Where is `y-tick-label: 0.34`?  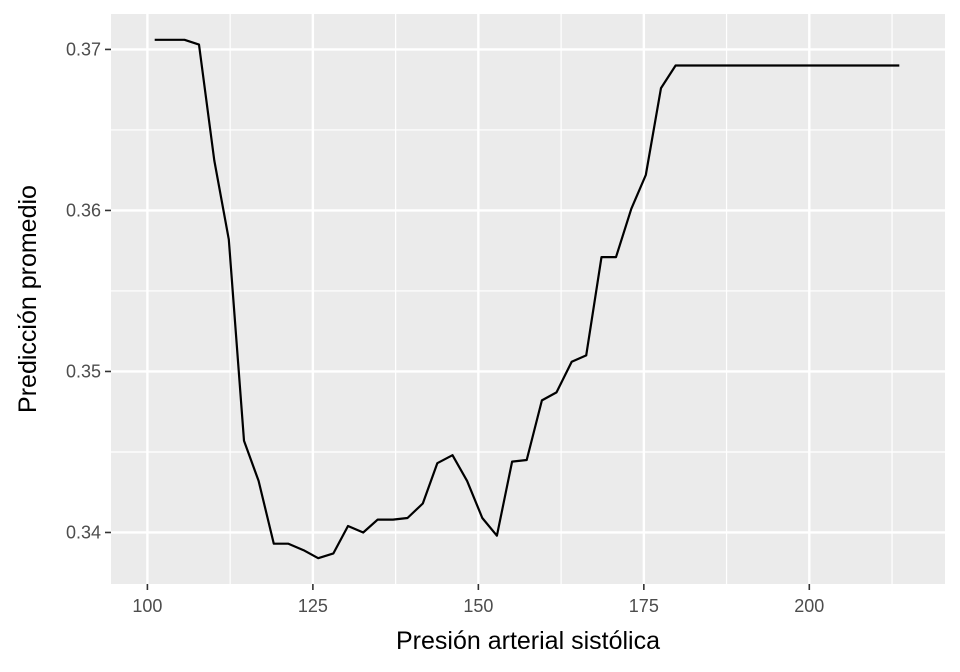 y-tick-label: 0.34 is located at coordinates (83, 532).